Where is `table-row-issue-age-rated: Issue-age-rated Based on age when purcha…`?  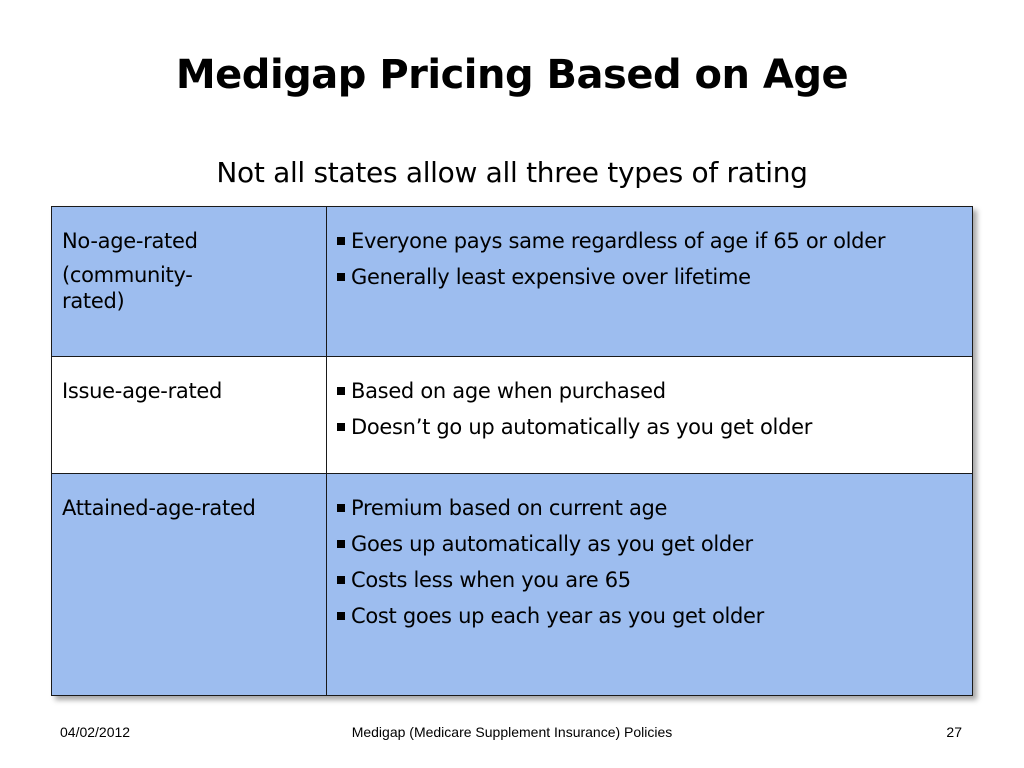
table-row-issue-age-rated: Issue-age-rated Based on age when purcha… is located at coordinates (512, 415).